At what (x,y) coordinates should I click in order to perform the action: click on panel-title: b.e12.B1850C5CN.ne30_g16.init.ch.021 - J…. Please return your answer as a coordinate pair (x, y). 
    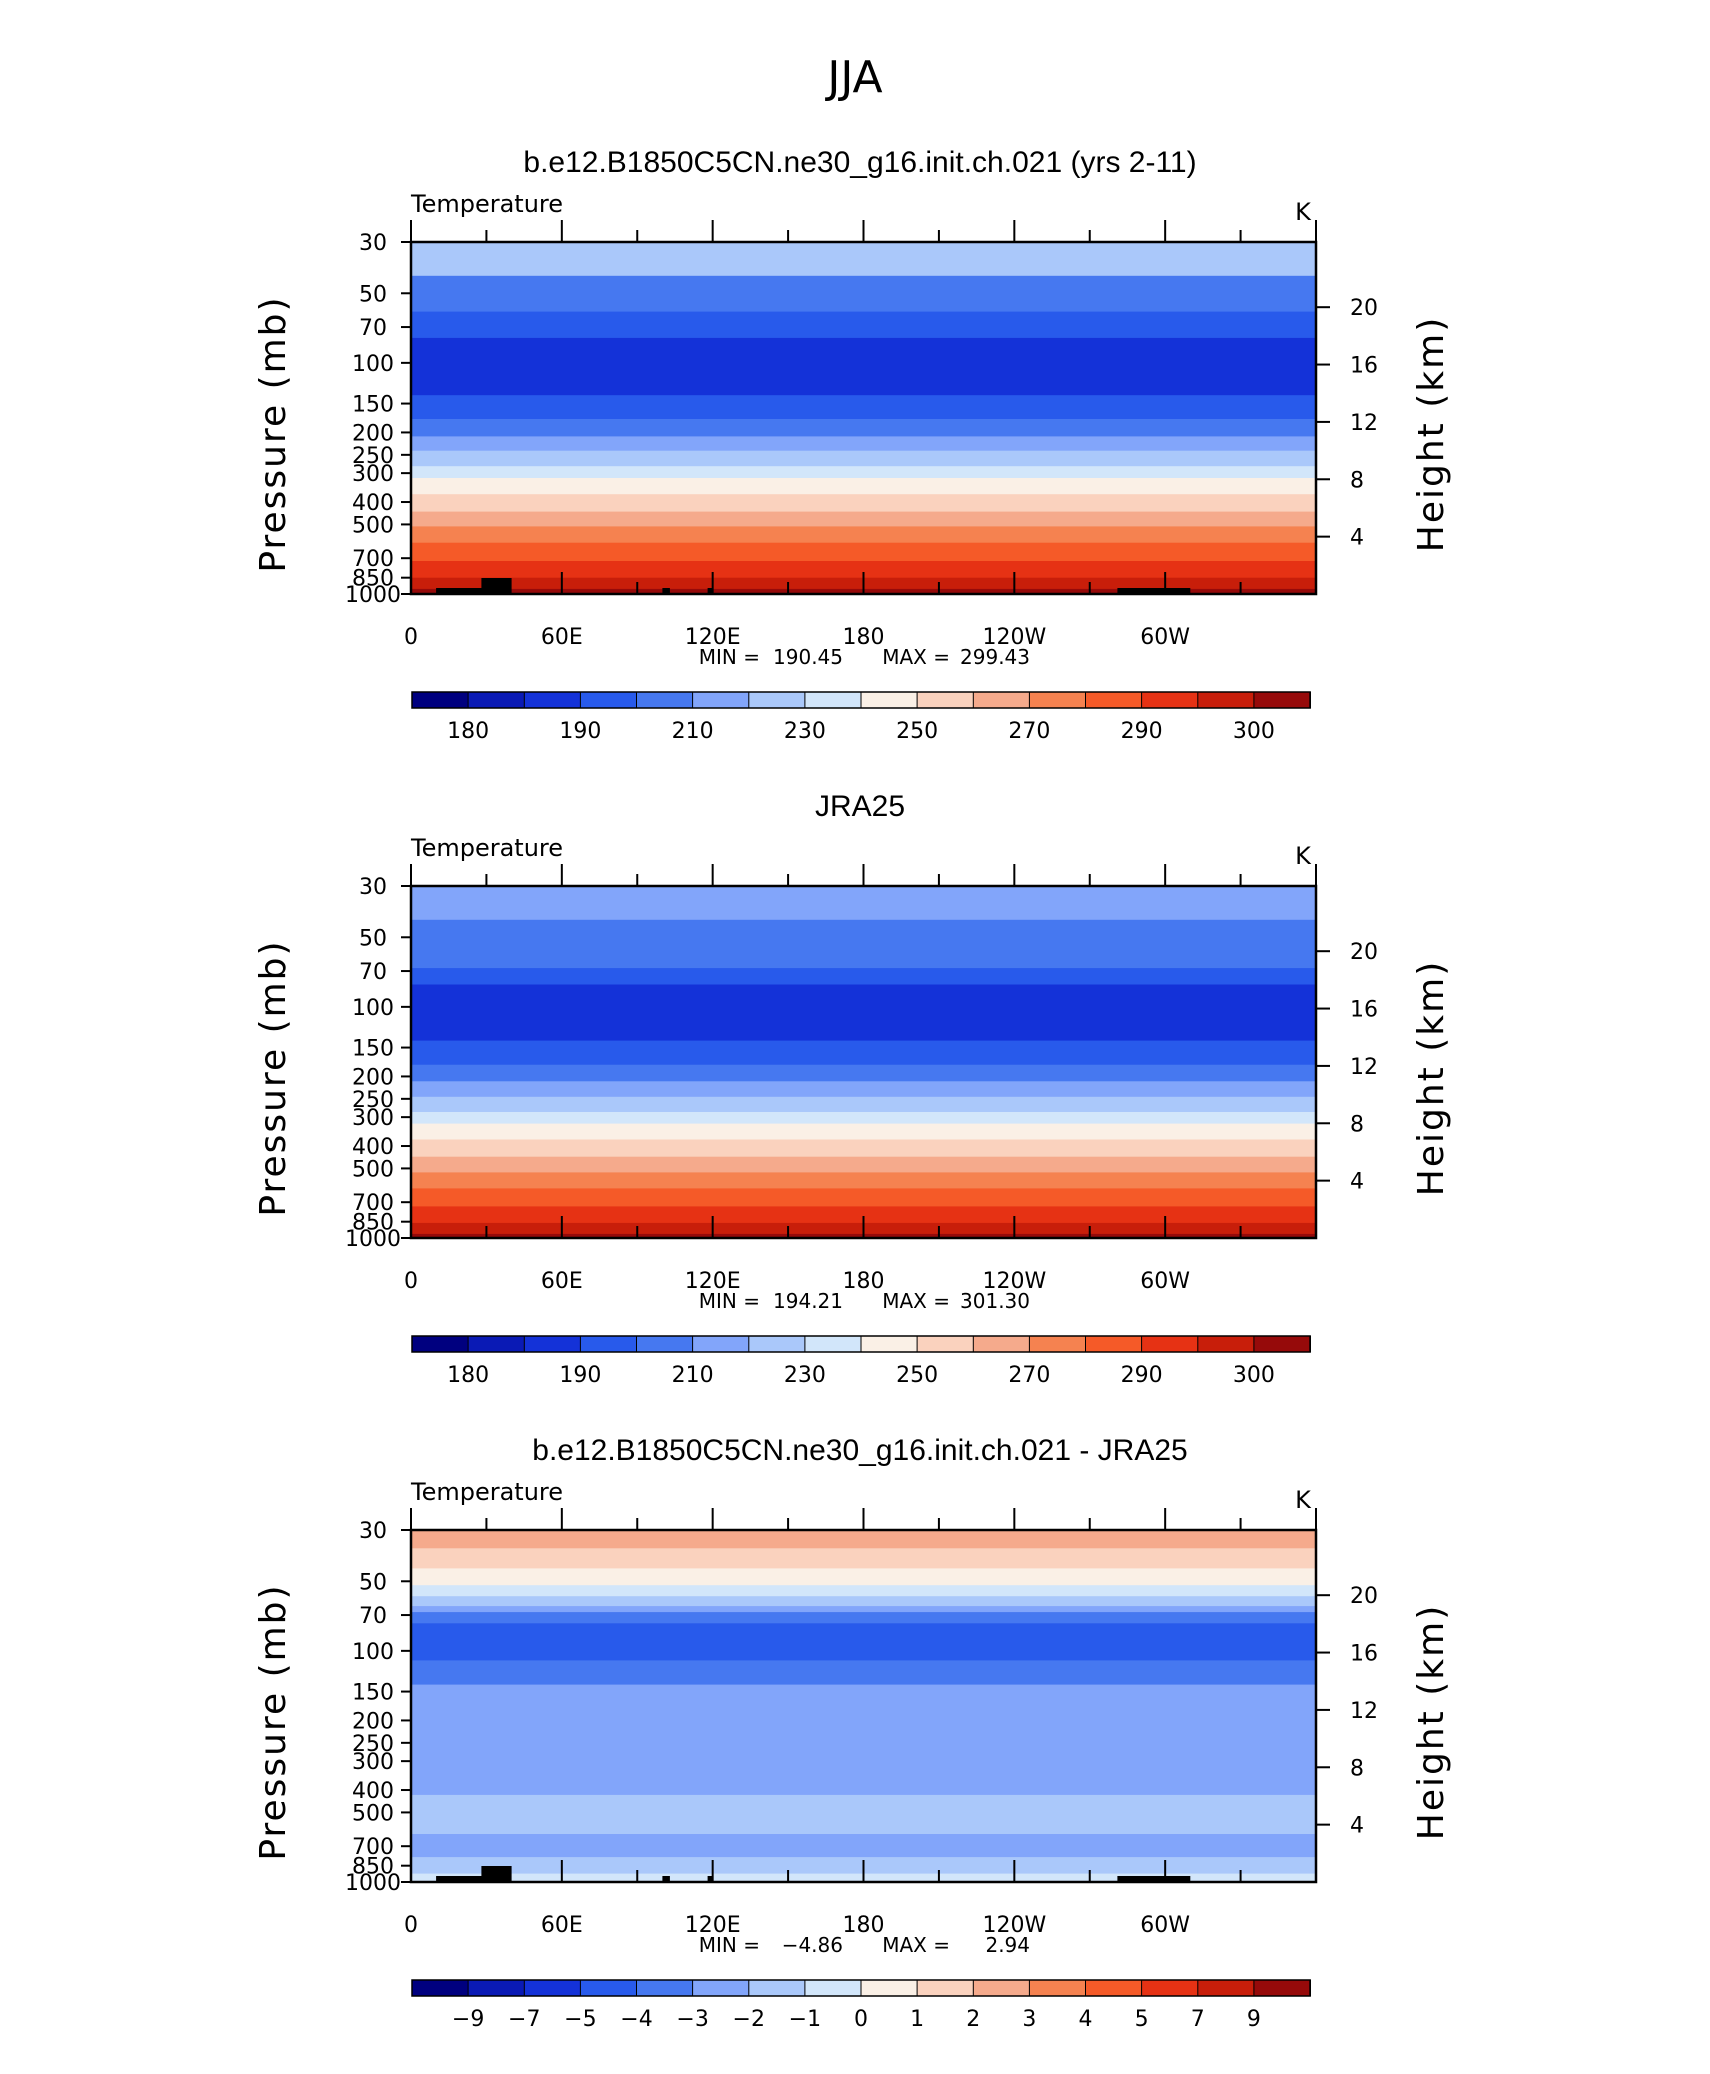
    Looking at the image, I should click on (859, 1450).